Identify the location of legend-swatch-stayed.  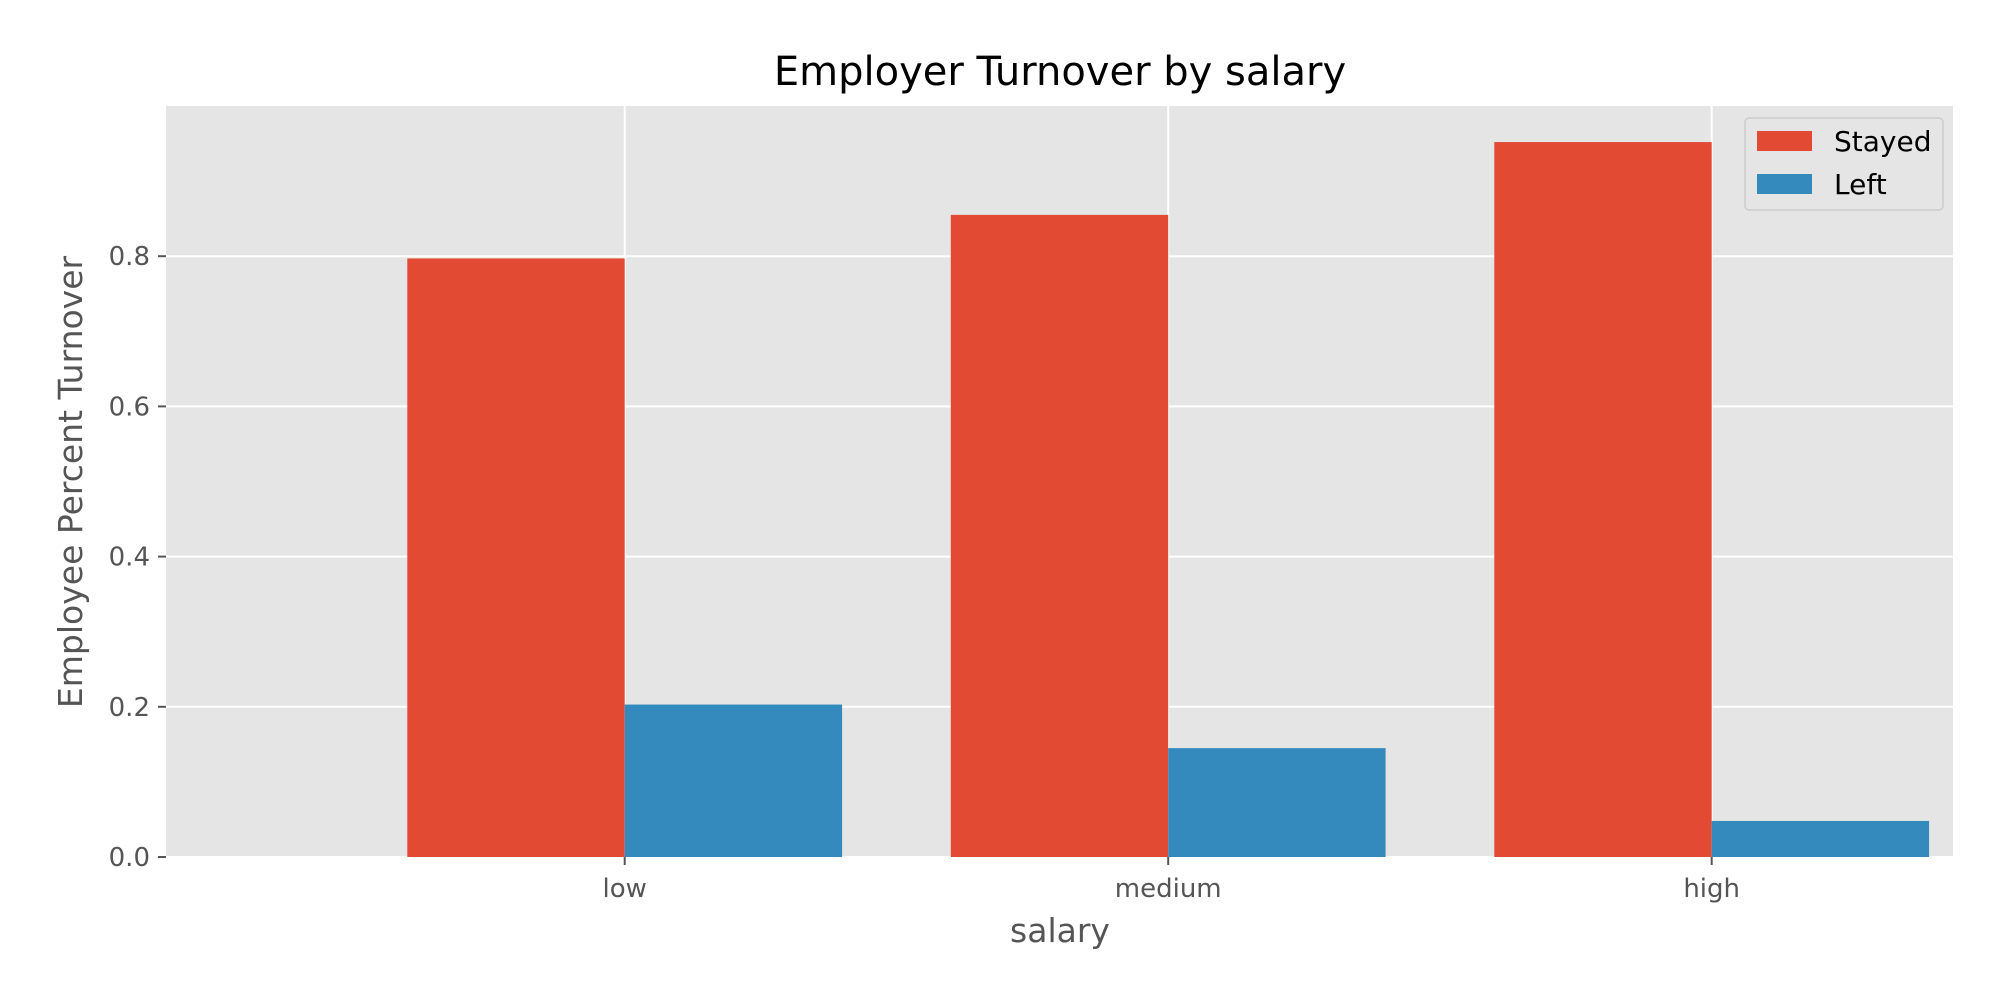
(1784, 141).